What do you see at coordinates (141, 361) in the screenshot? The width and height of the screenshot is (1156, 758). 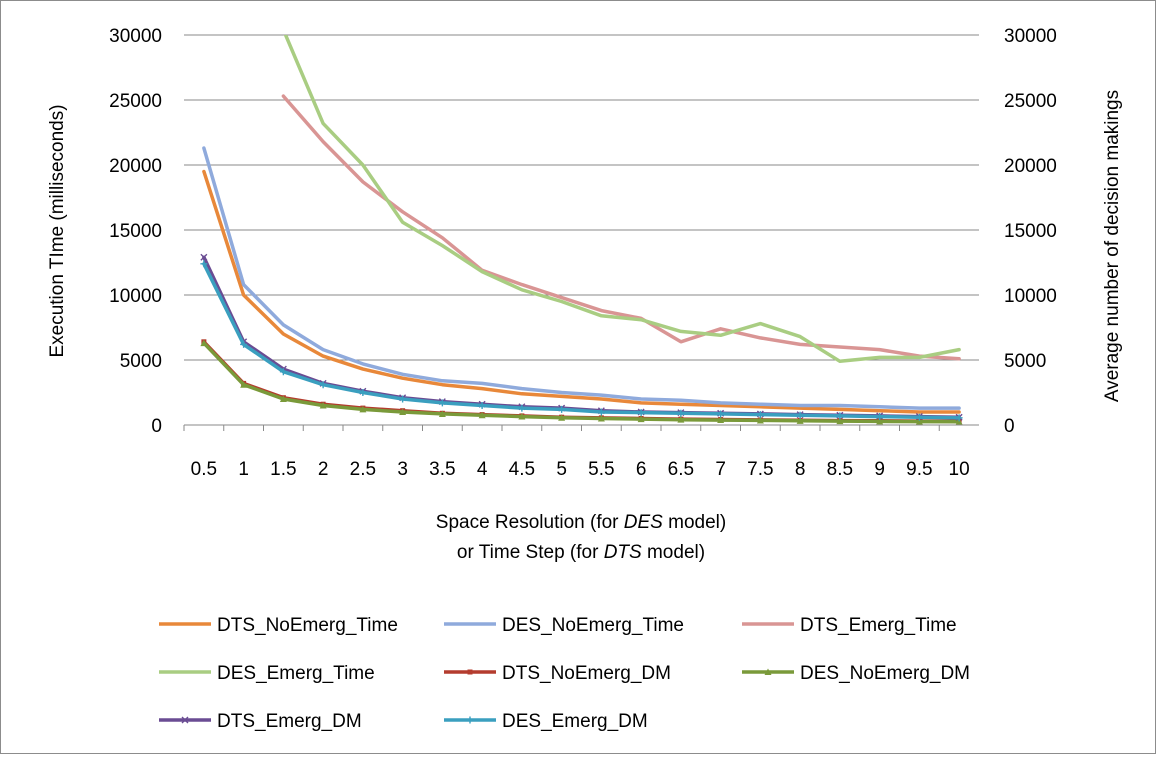 I see `y-tick-label: 5000` at bounding box center [141, 361].